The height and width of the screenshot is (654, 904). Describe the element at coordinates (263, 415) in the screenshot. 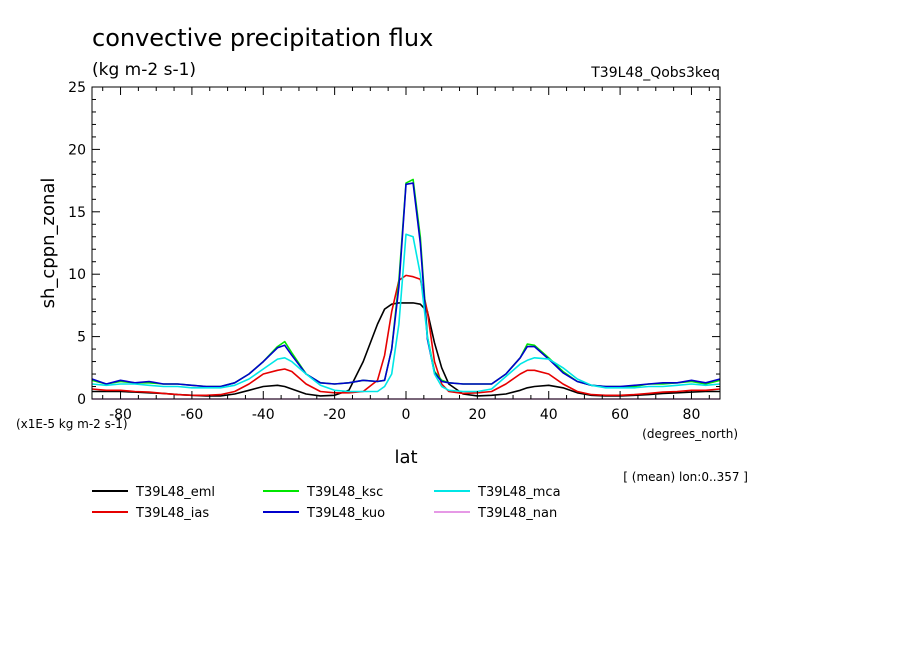

I see `x-tick-label: -40` at that location.